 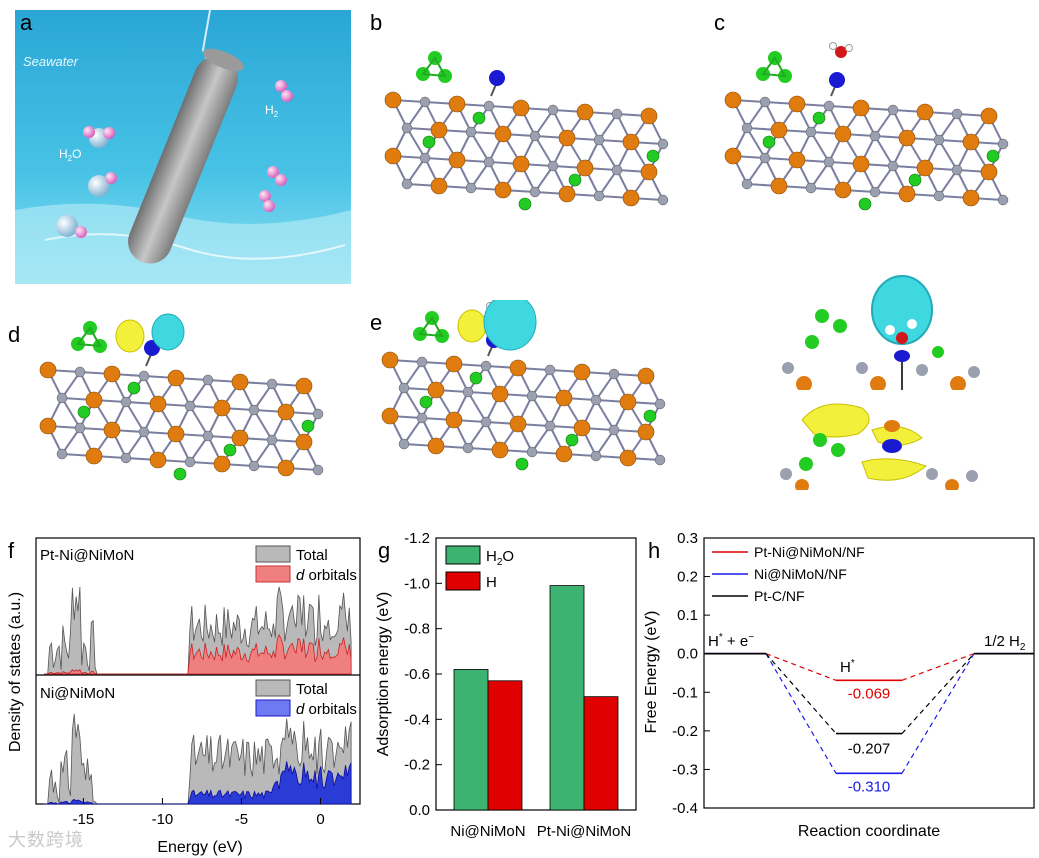 I want to click on legend-label-total: Total, so click(x=312, y=689).